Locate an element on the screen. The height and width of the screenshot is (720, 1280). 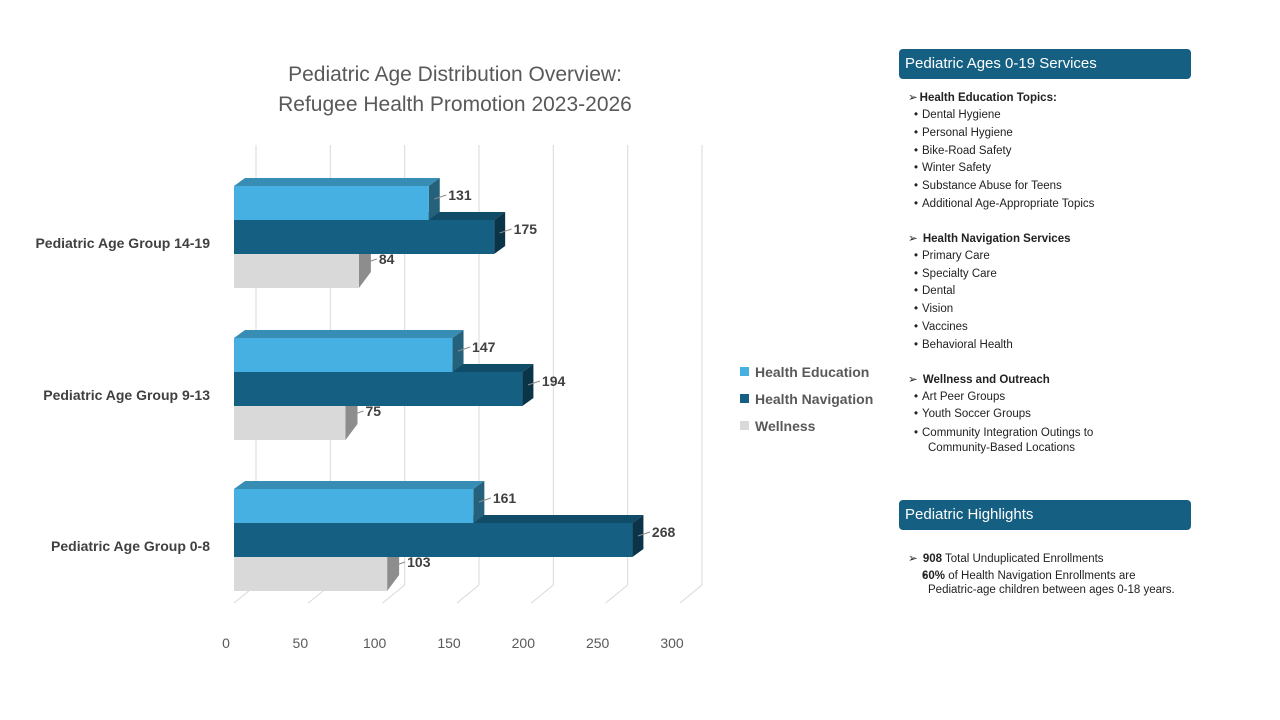
highlight-enrollments: ➢ 908 Total Unduplicated Enrollments is located at coordinates (1049, 559).